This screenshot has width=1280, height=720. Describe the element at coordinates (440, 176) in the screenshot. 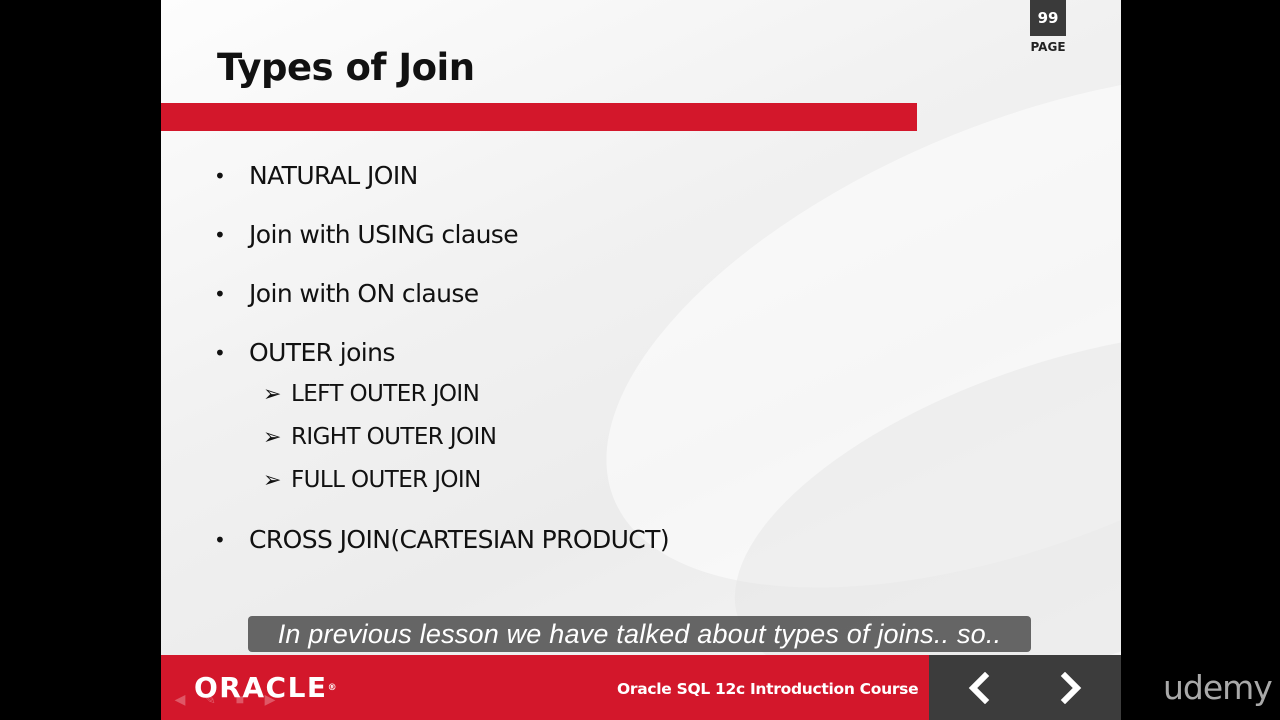

I see `bullet-item: • NATURAL JOIN` at that location.